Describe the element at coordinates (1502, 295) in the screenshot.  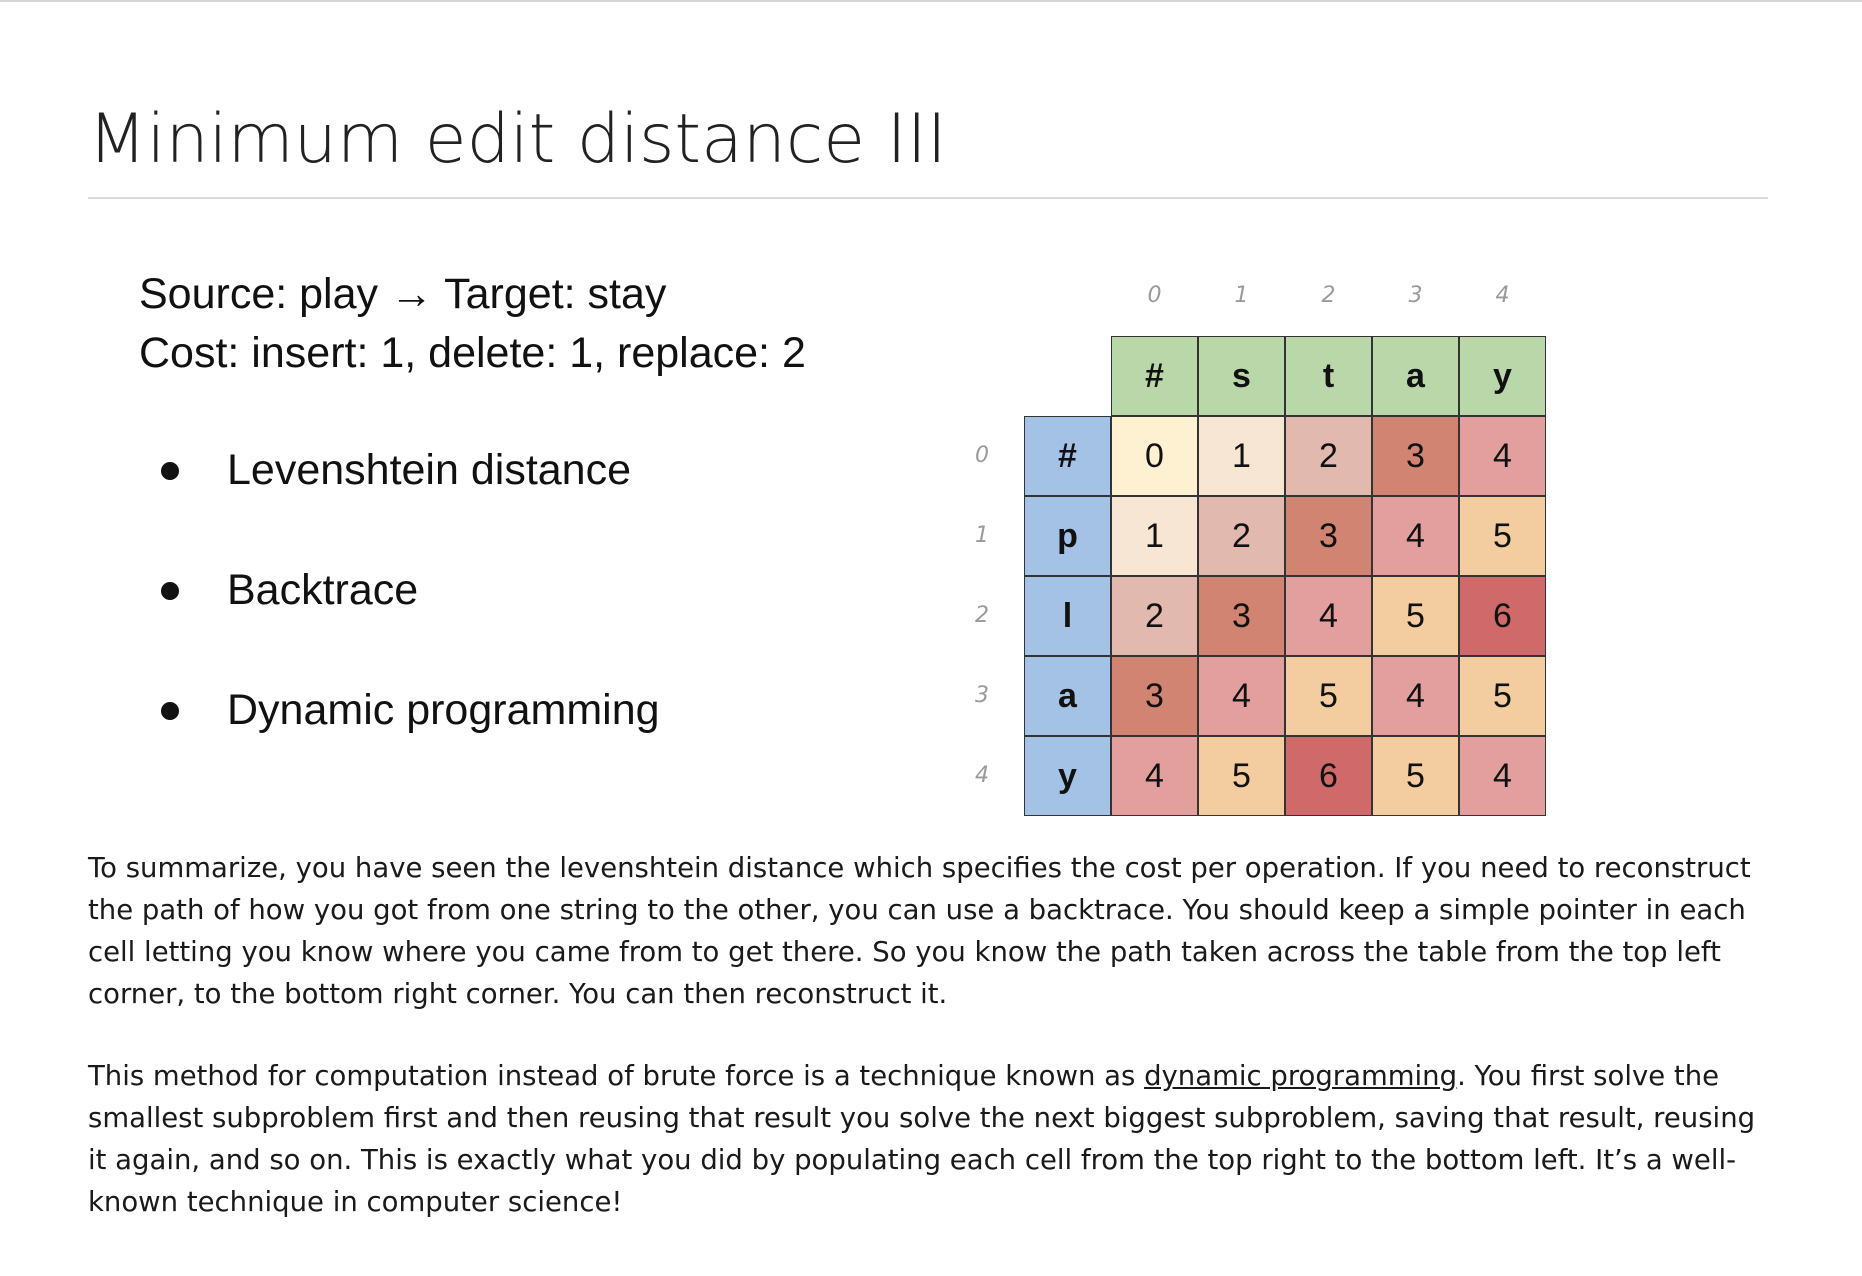
I see `column-index-label: 4` at that location.